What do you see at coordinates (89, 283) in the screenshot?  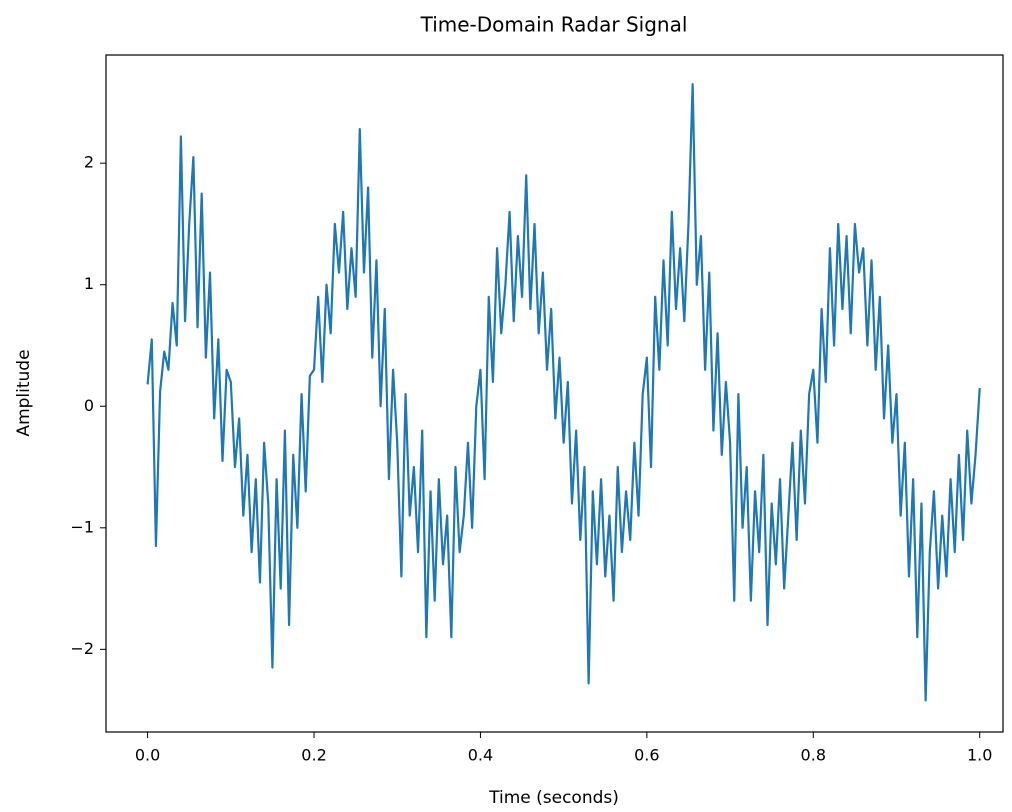 I see `y-tick-label: 1` at bounding box center [89, 283].